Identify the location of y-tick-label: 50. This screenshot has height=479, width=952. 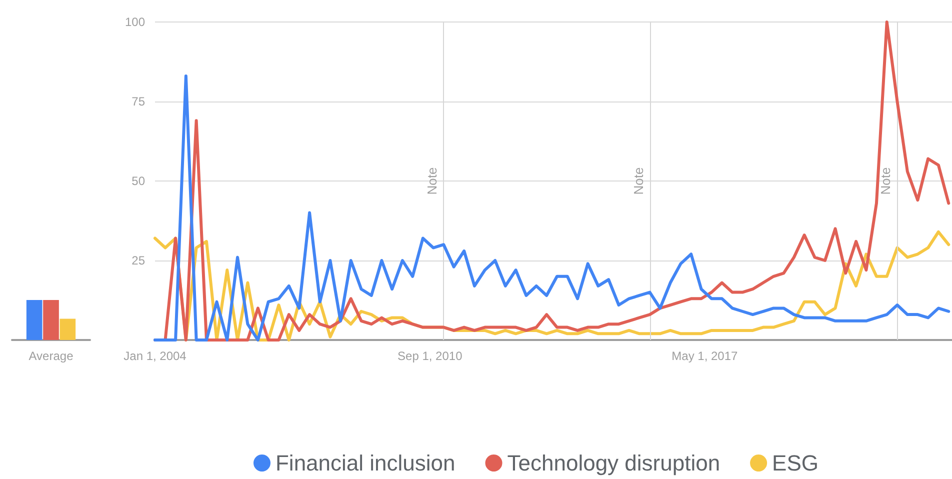
(139, 181).